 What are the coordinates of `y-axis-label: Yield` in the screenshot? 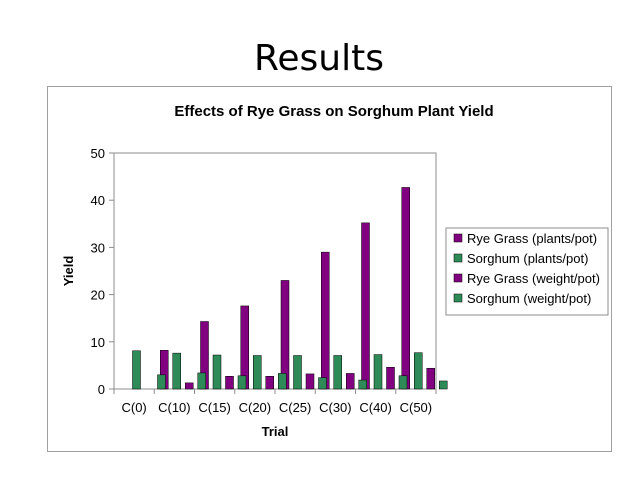 It's located at (68, 271).